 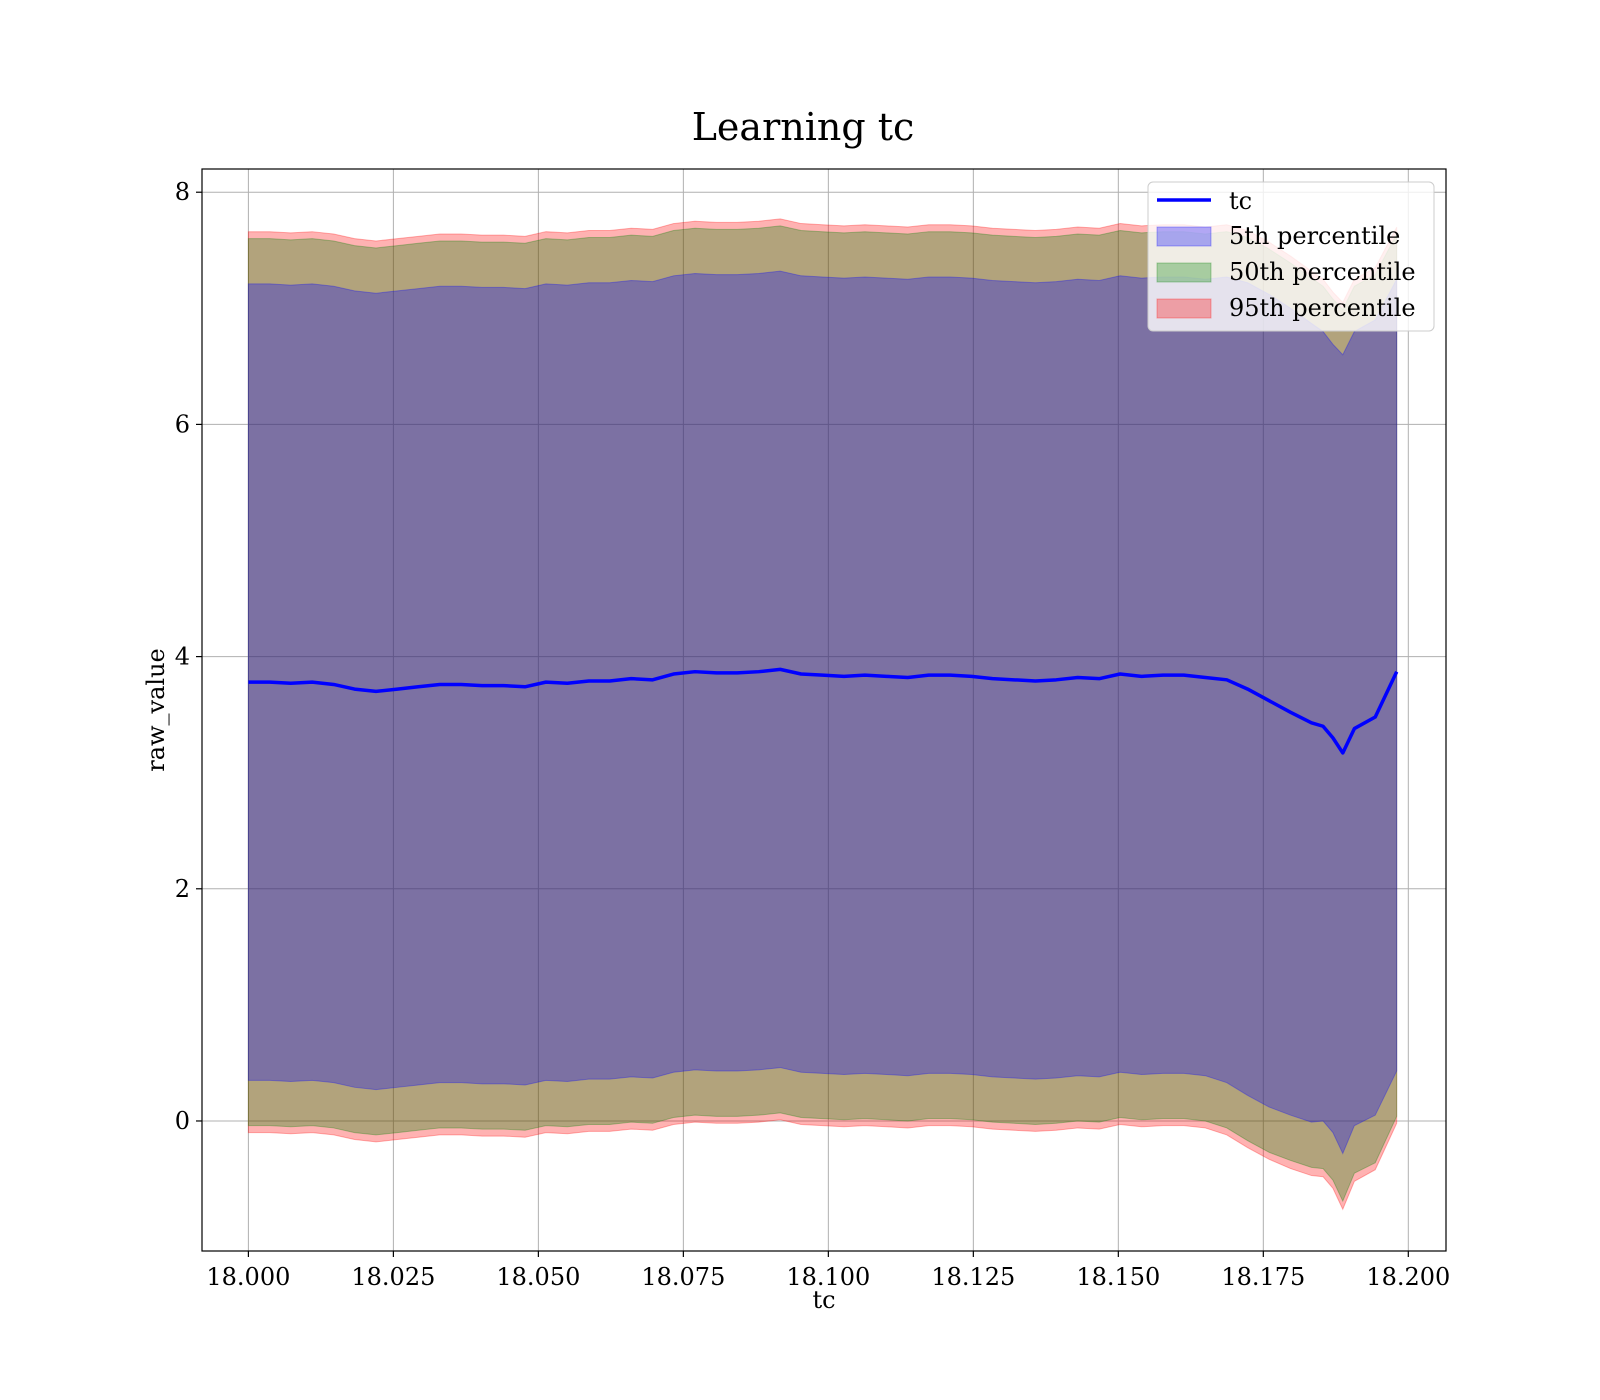 What do you see at coordinates (803, 127) in the screenshot?
I see `chart-title: Learning tc` at bounding box center [803, 127].